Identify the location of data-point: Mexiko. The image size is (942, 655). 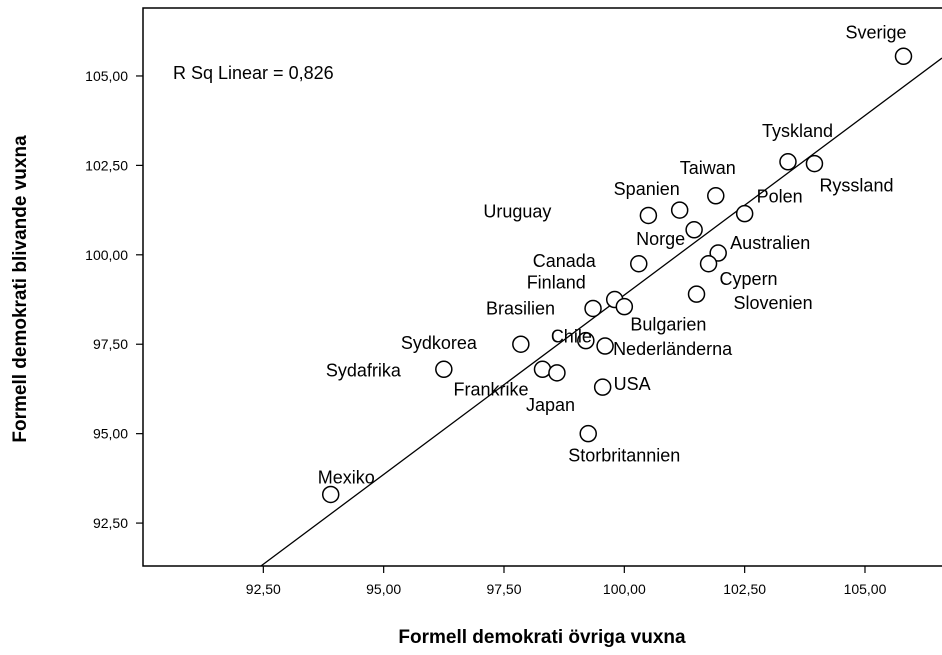
(346, 485).